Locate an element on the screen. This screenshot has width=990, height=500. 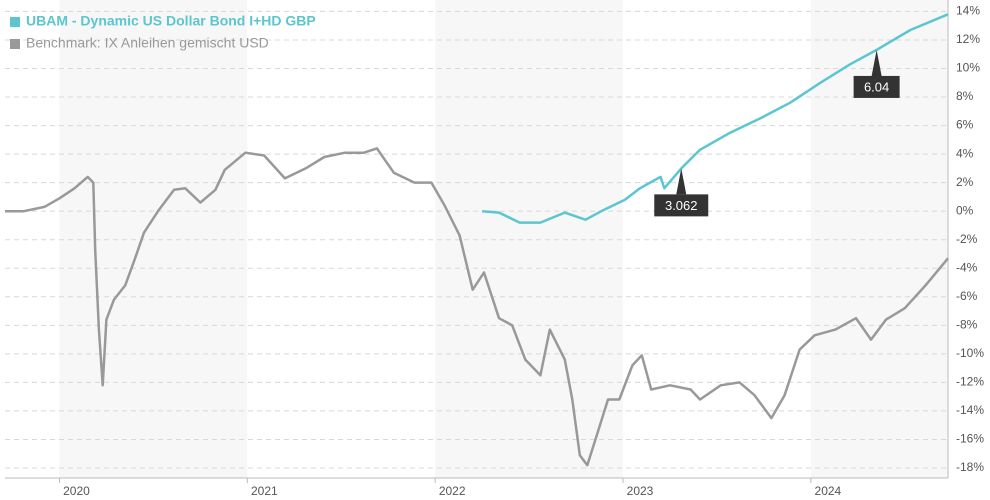
x-tick-label: 2020 is located at coordinates (76, 491).